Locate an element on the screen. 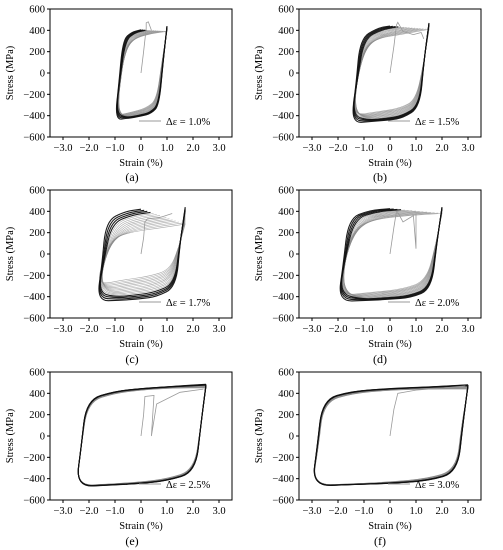 The width and height of the screenshot is (503, 550). legend-strain-amplitude: Δε = 1.0% is located at coordinates (188, 122).